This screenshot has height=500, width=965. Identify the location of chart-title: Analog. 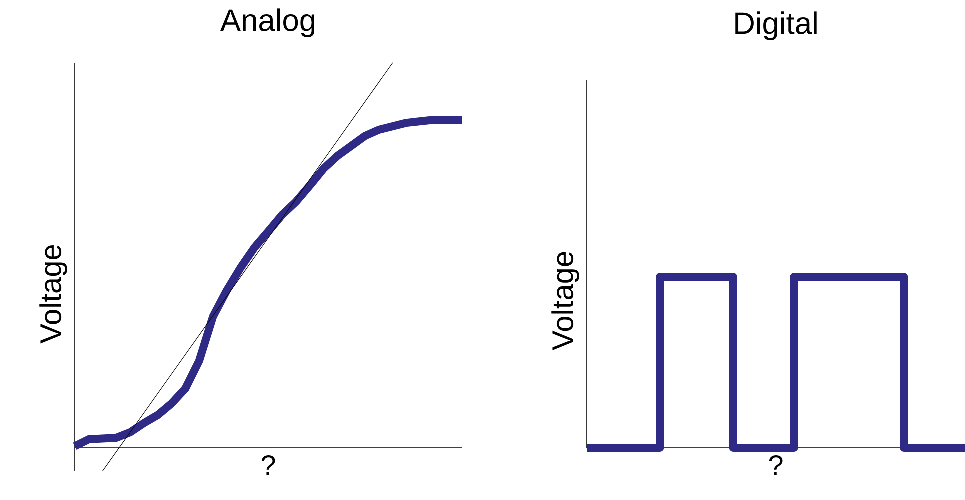
(267, 23).